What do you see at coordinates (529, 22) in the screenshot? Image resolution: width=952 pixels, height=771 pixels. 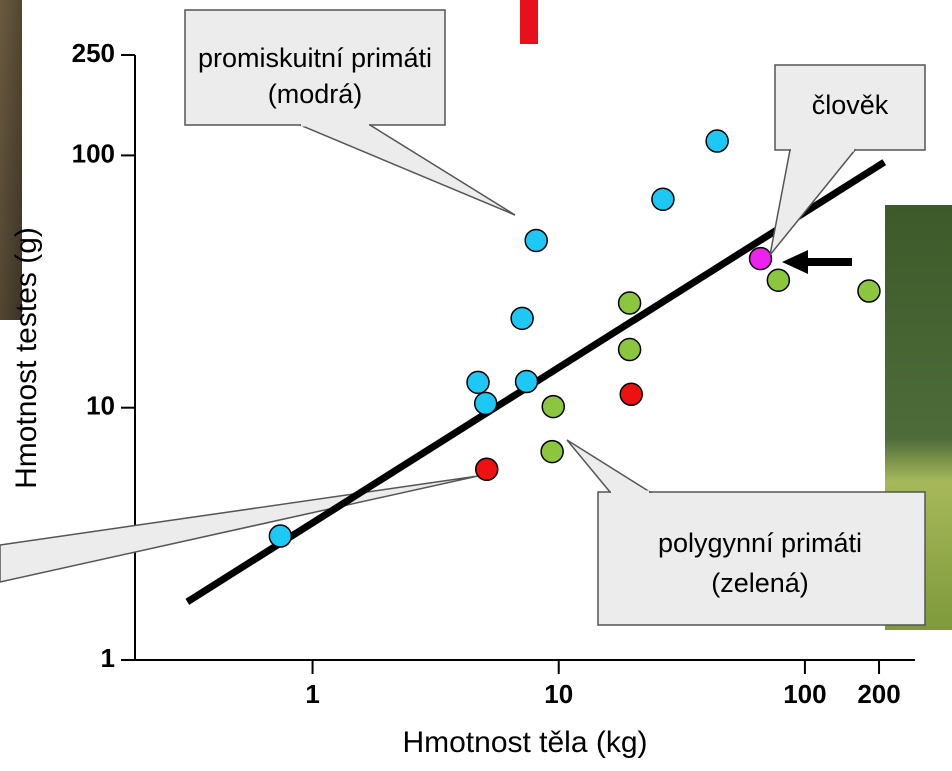 I see `title-fragment` at bounding box center [529, 22].